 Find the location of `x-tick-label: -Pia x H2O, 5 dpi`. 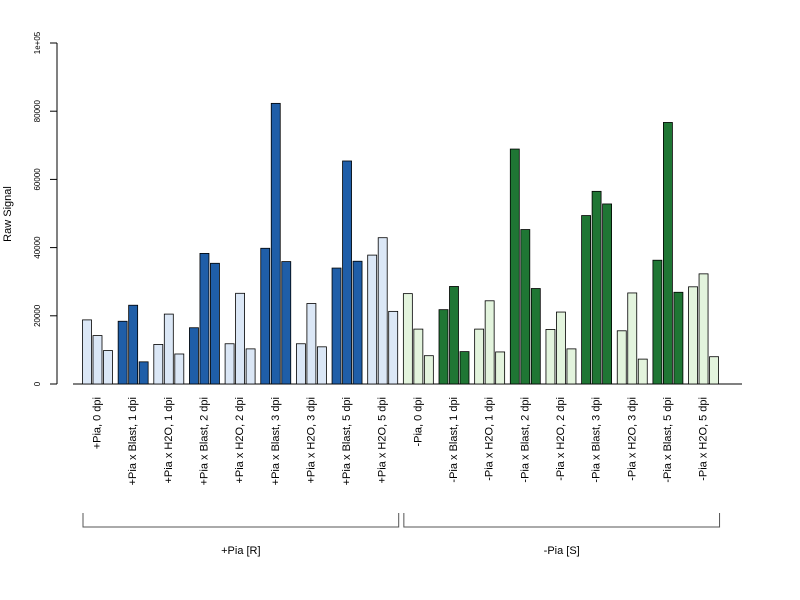

x-tick-label: -Pia x H2O, 5 dpi is located at coordinates (704, 439).